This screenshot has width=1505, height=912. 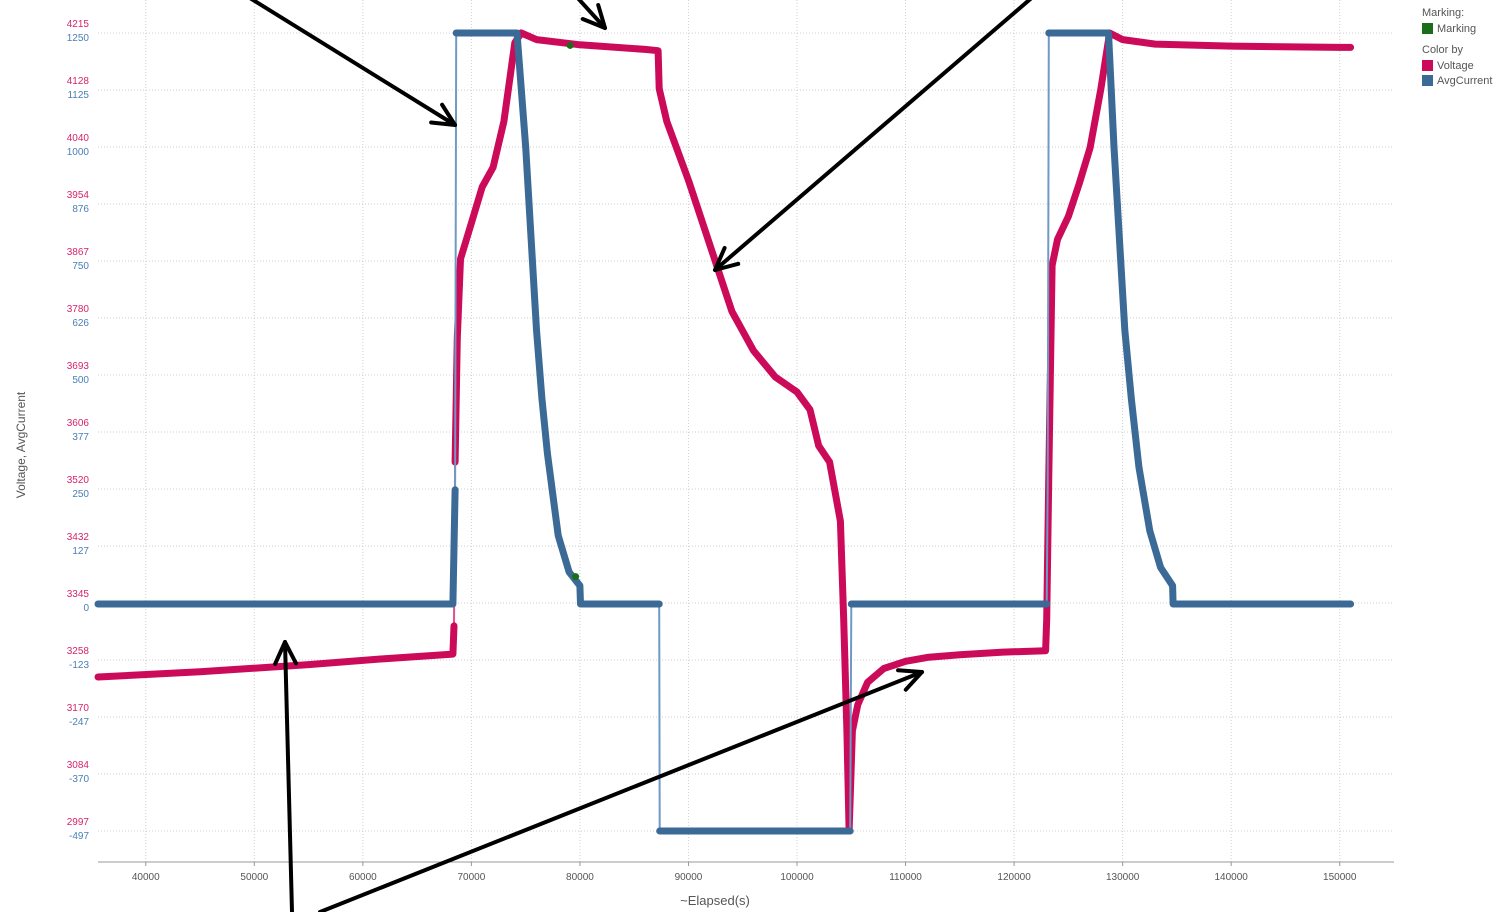 I want to click on legend-swatch-avgcurrent, so click(x=1427, y=80).